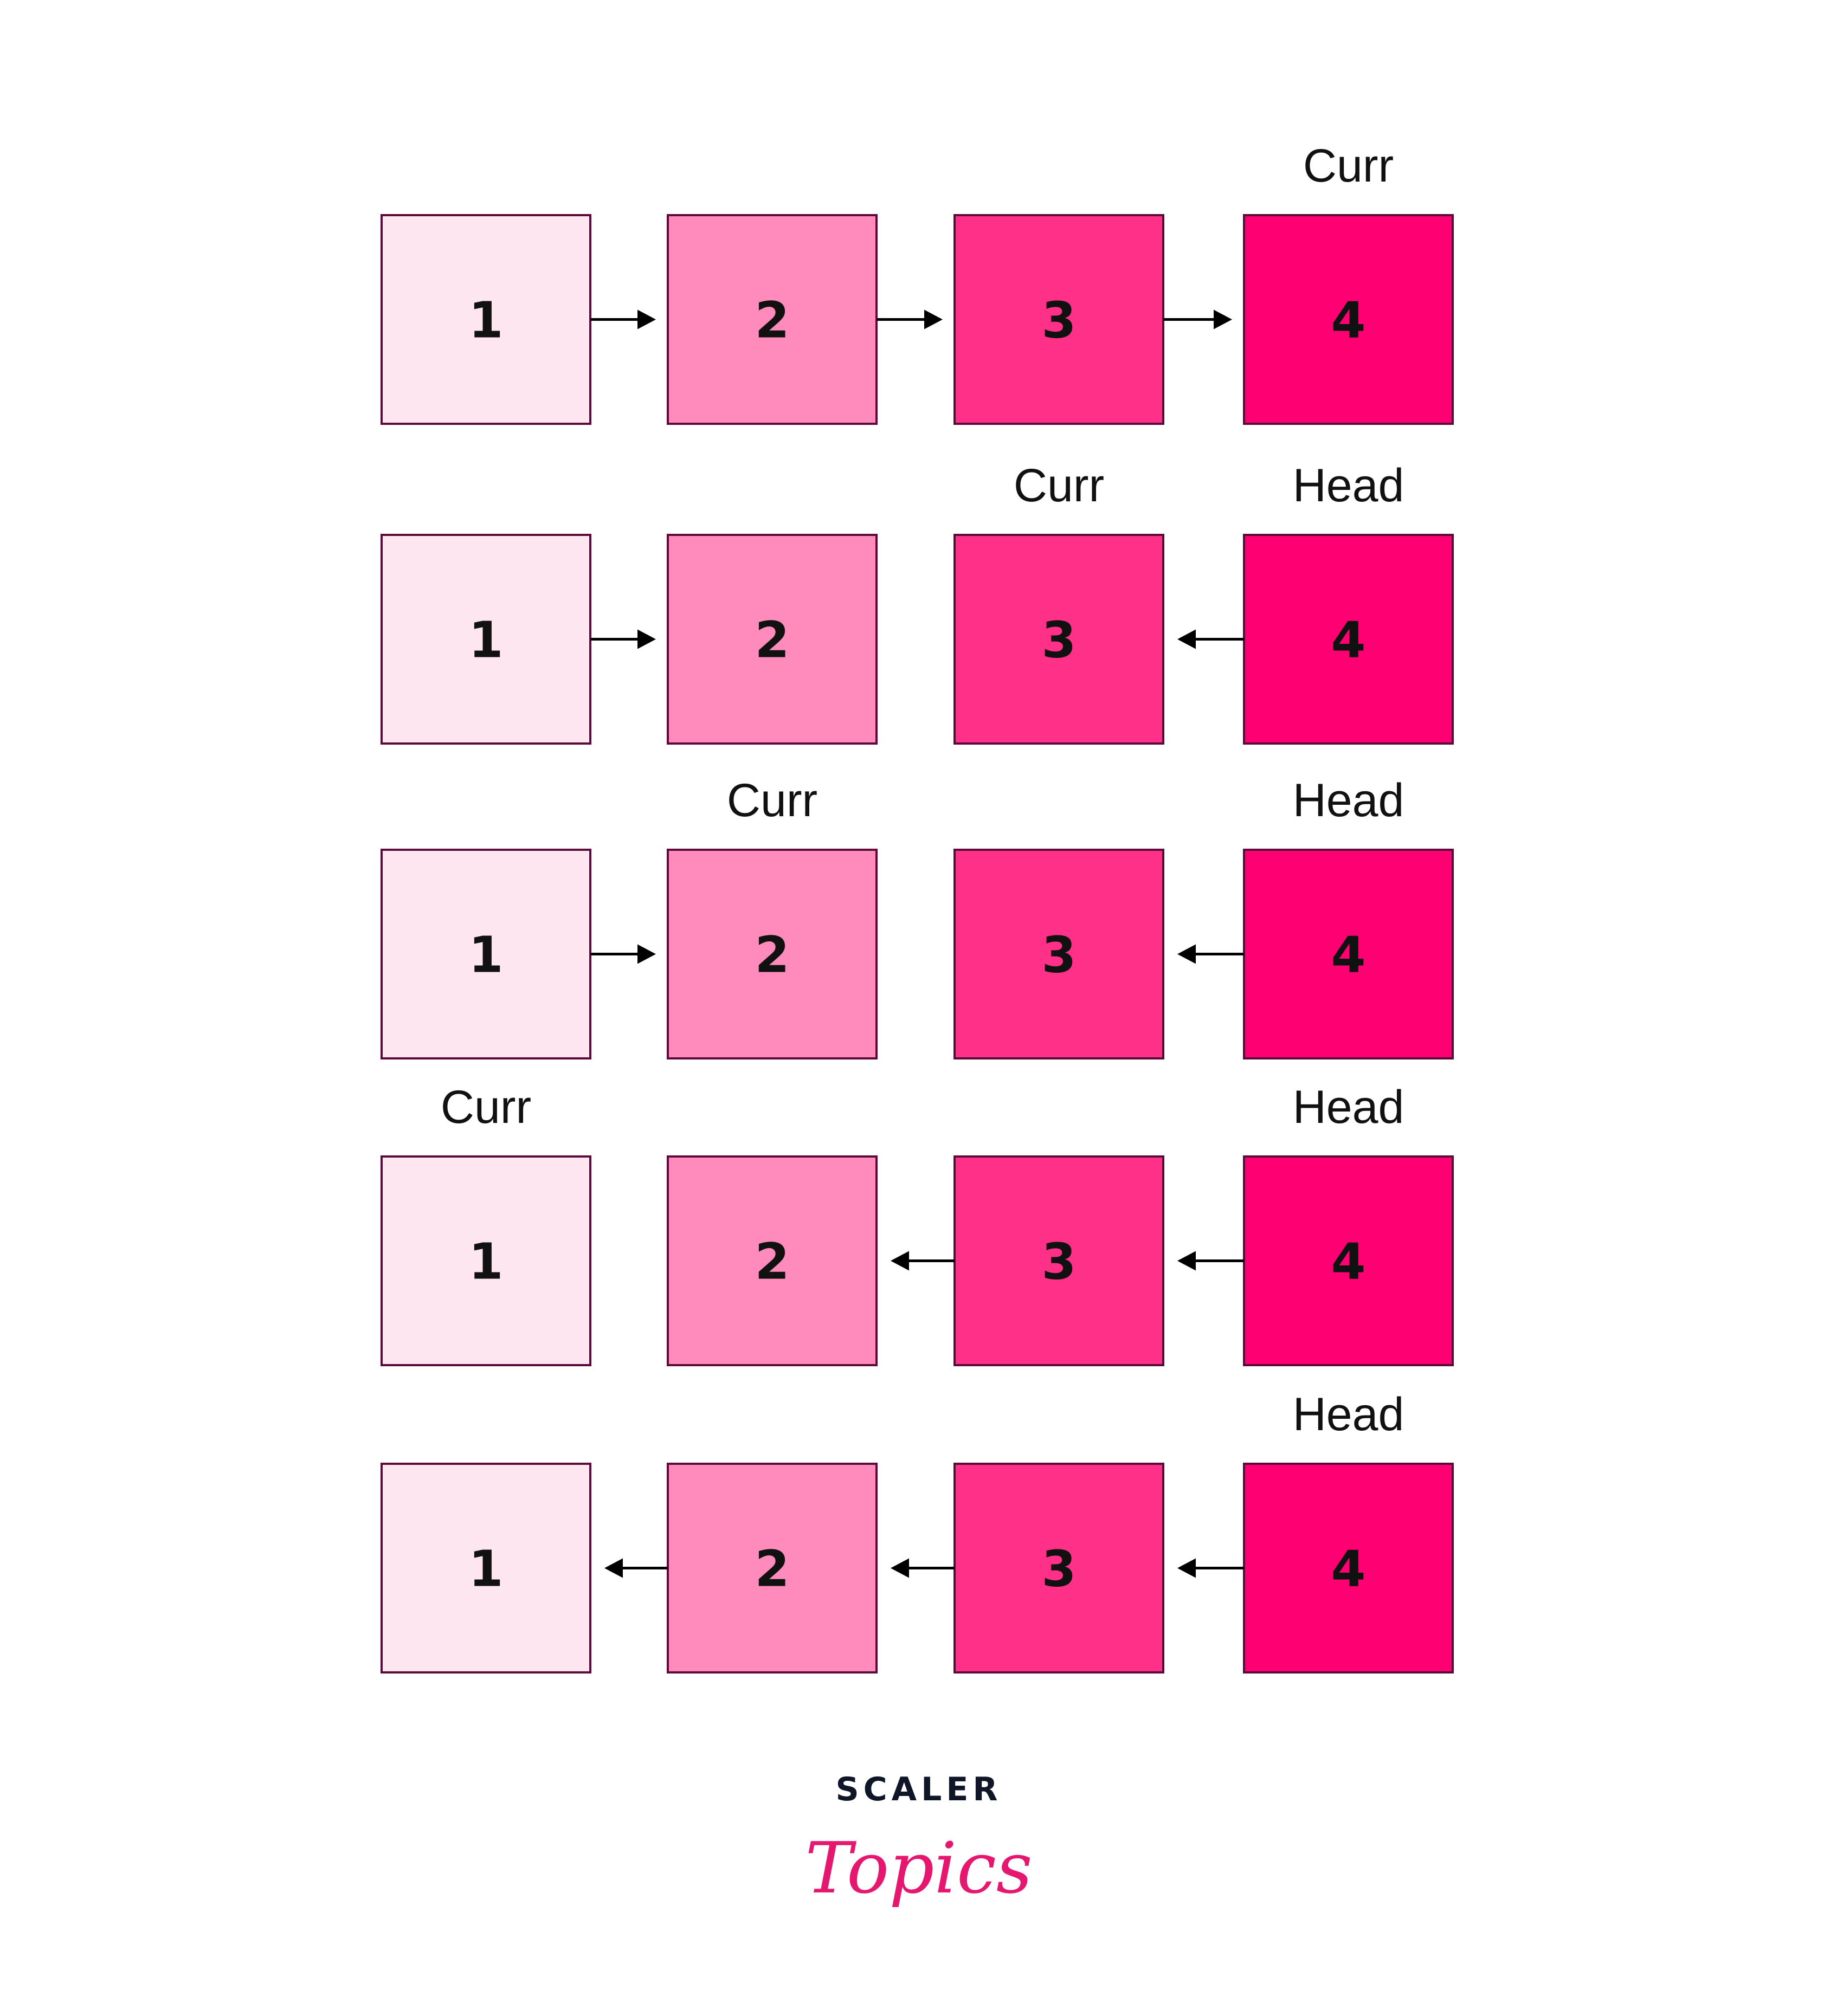 Image resolution: width=1843 pixels, height=2016 pixels. Describe the element at coordinates (918, 1868) in the screenshot. I see `logo-topics-text: Topics` at that location.